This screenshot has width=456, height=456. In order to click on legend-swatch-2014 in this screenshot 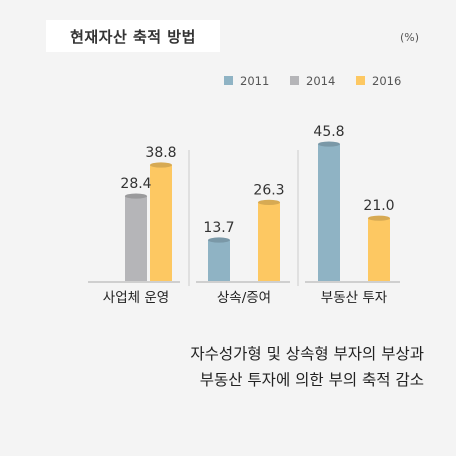, I will do `click(294, 80)`.